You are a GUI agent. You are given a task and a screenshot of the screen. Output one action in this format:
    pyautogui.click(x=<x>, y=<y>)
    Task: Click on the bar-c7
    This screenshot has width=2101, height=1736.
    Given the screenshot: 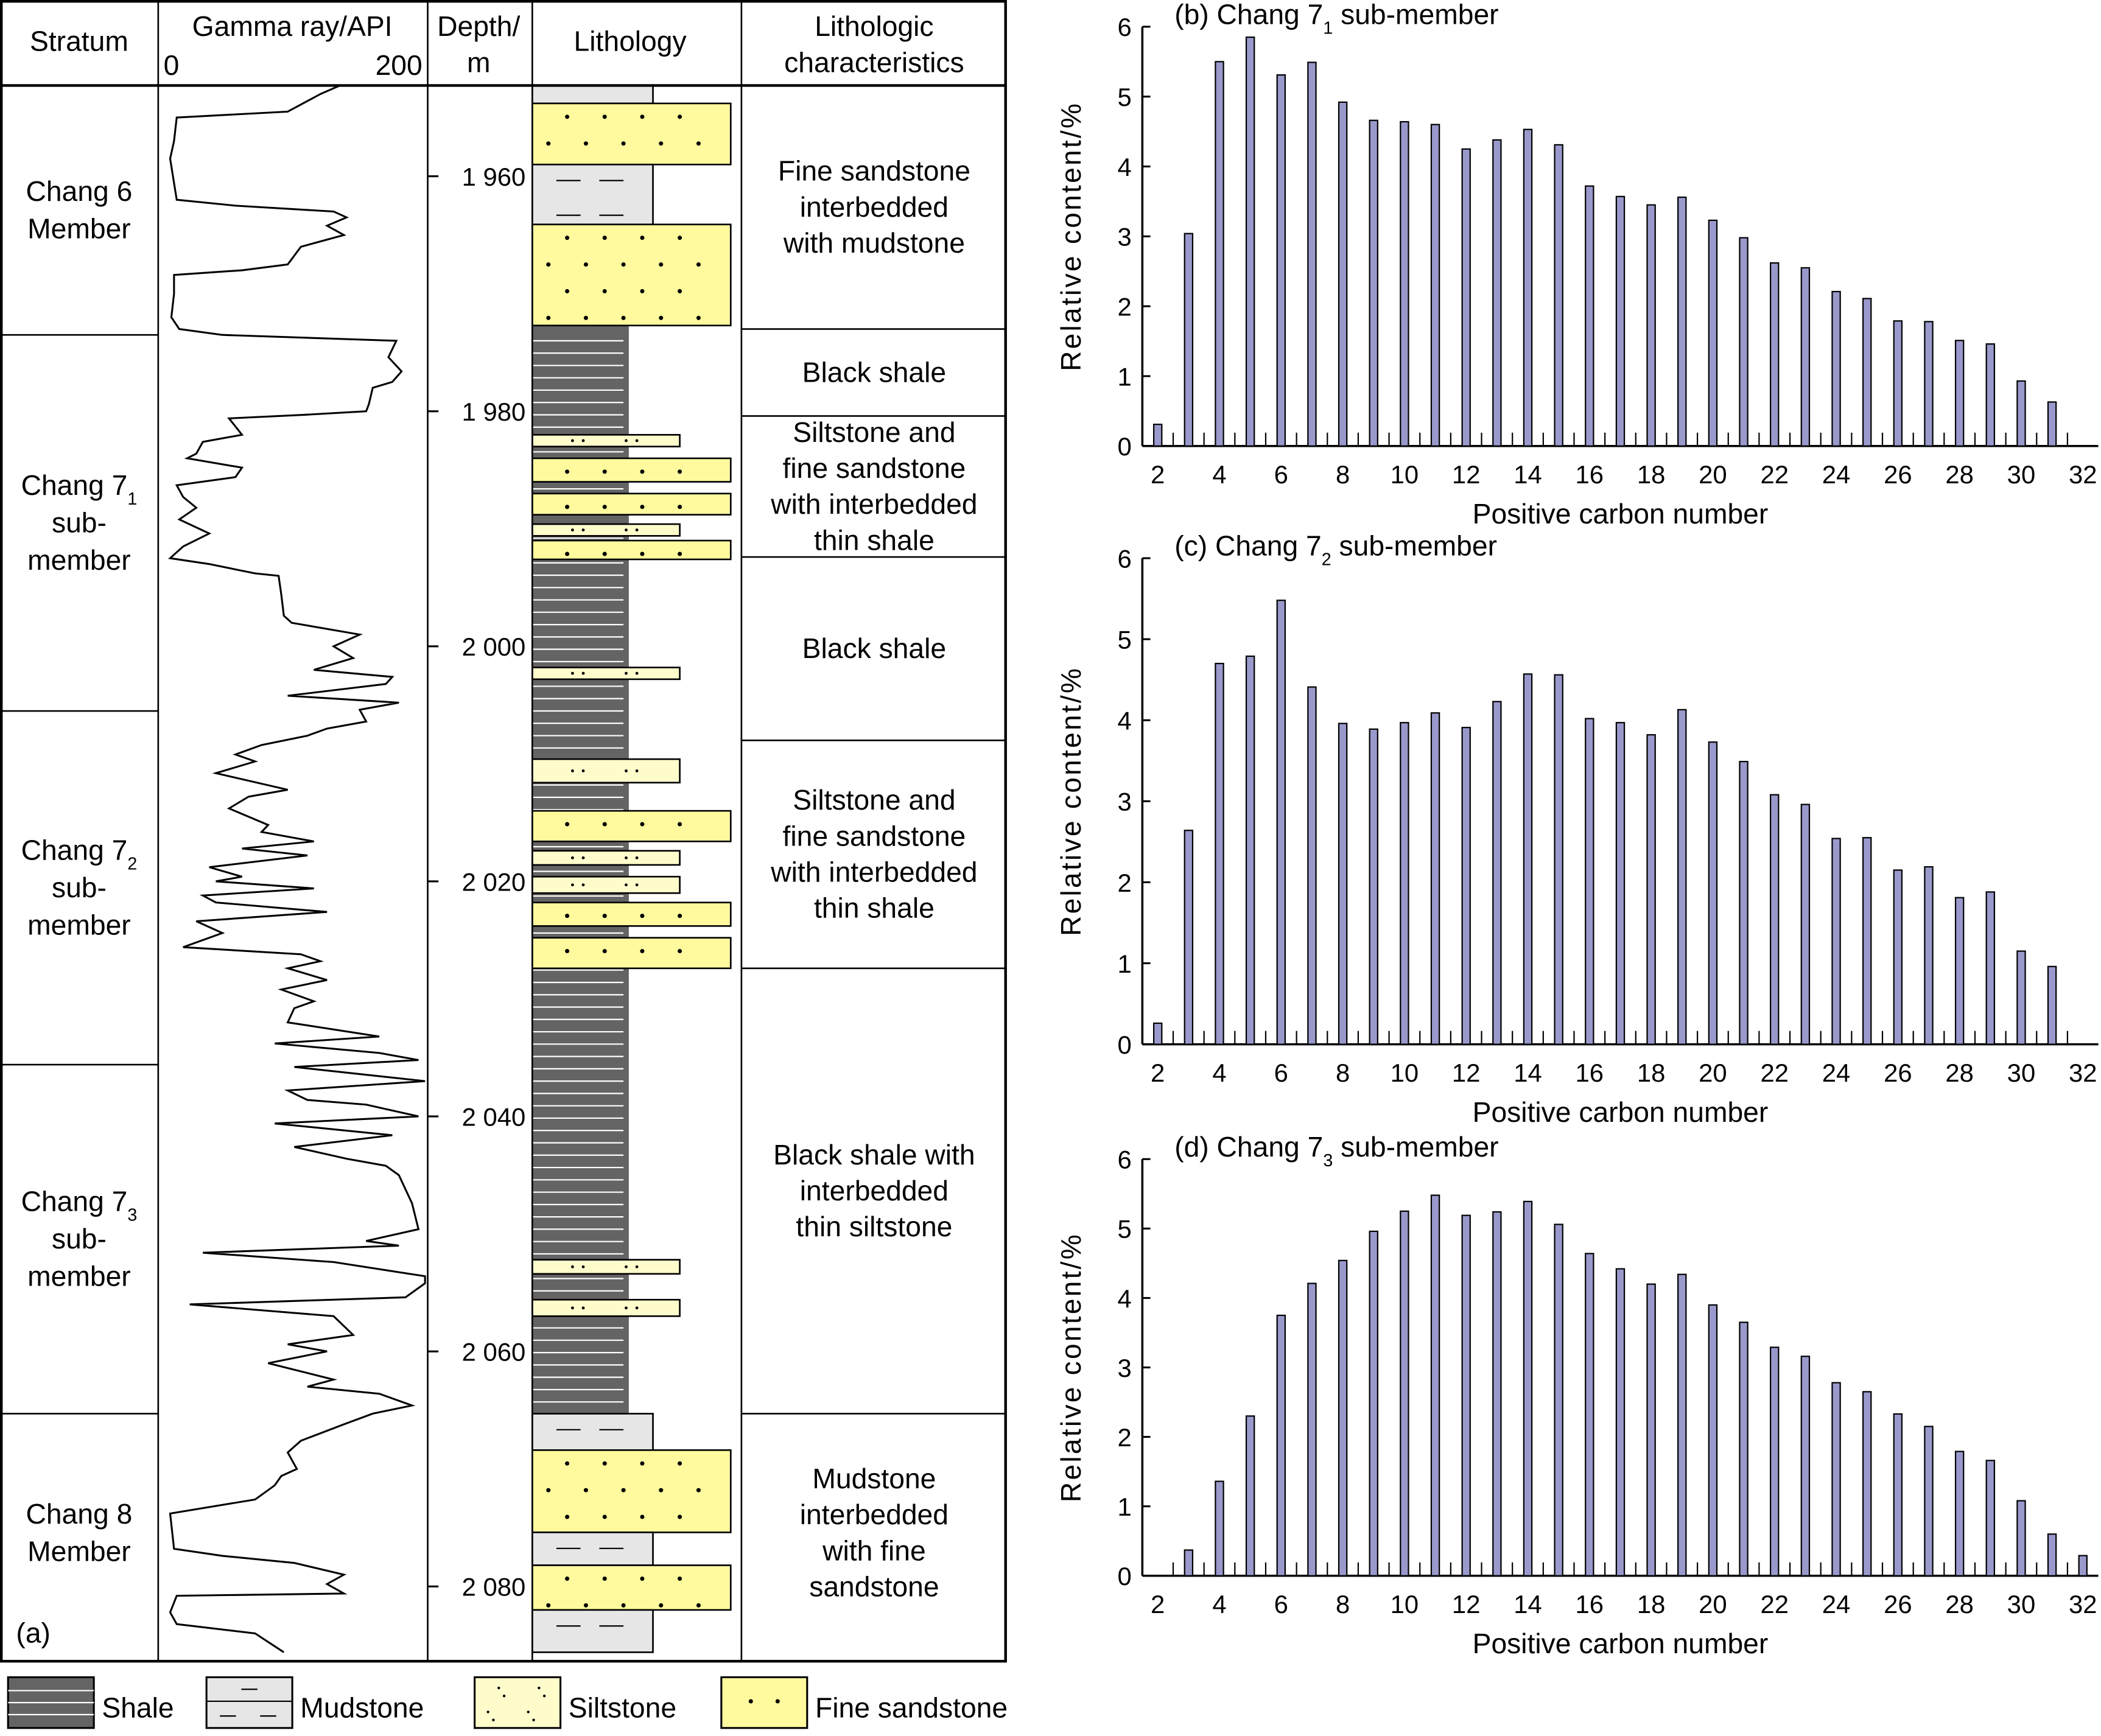 What is the action you would take?
    pyautogui.click(x=1312, y=865)
    